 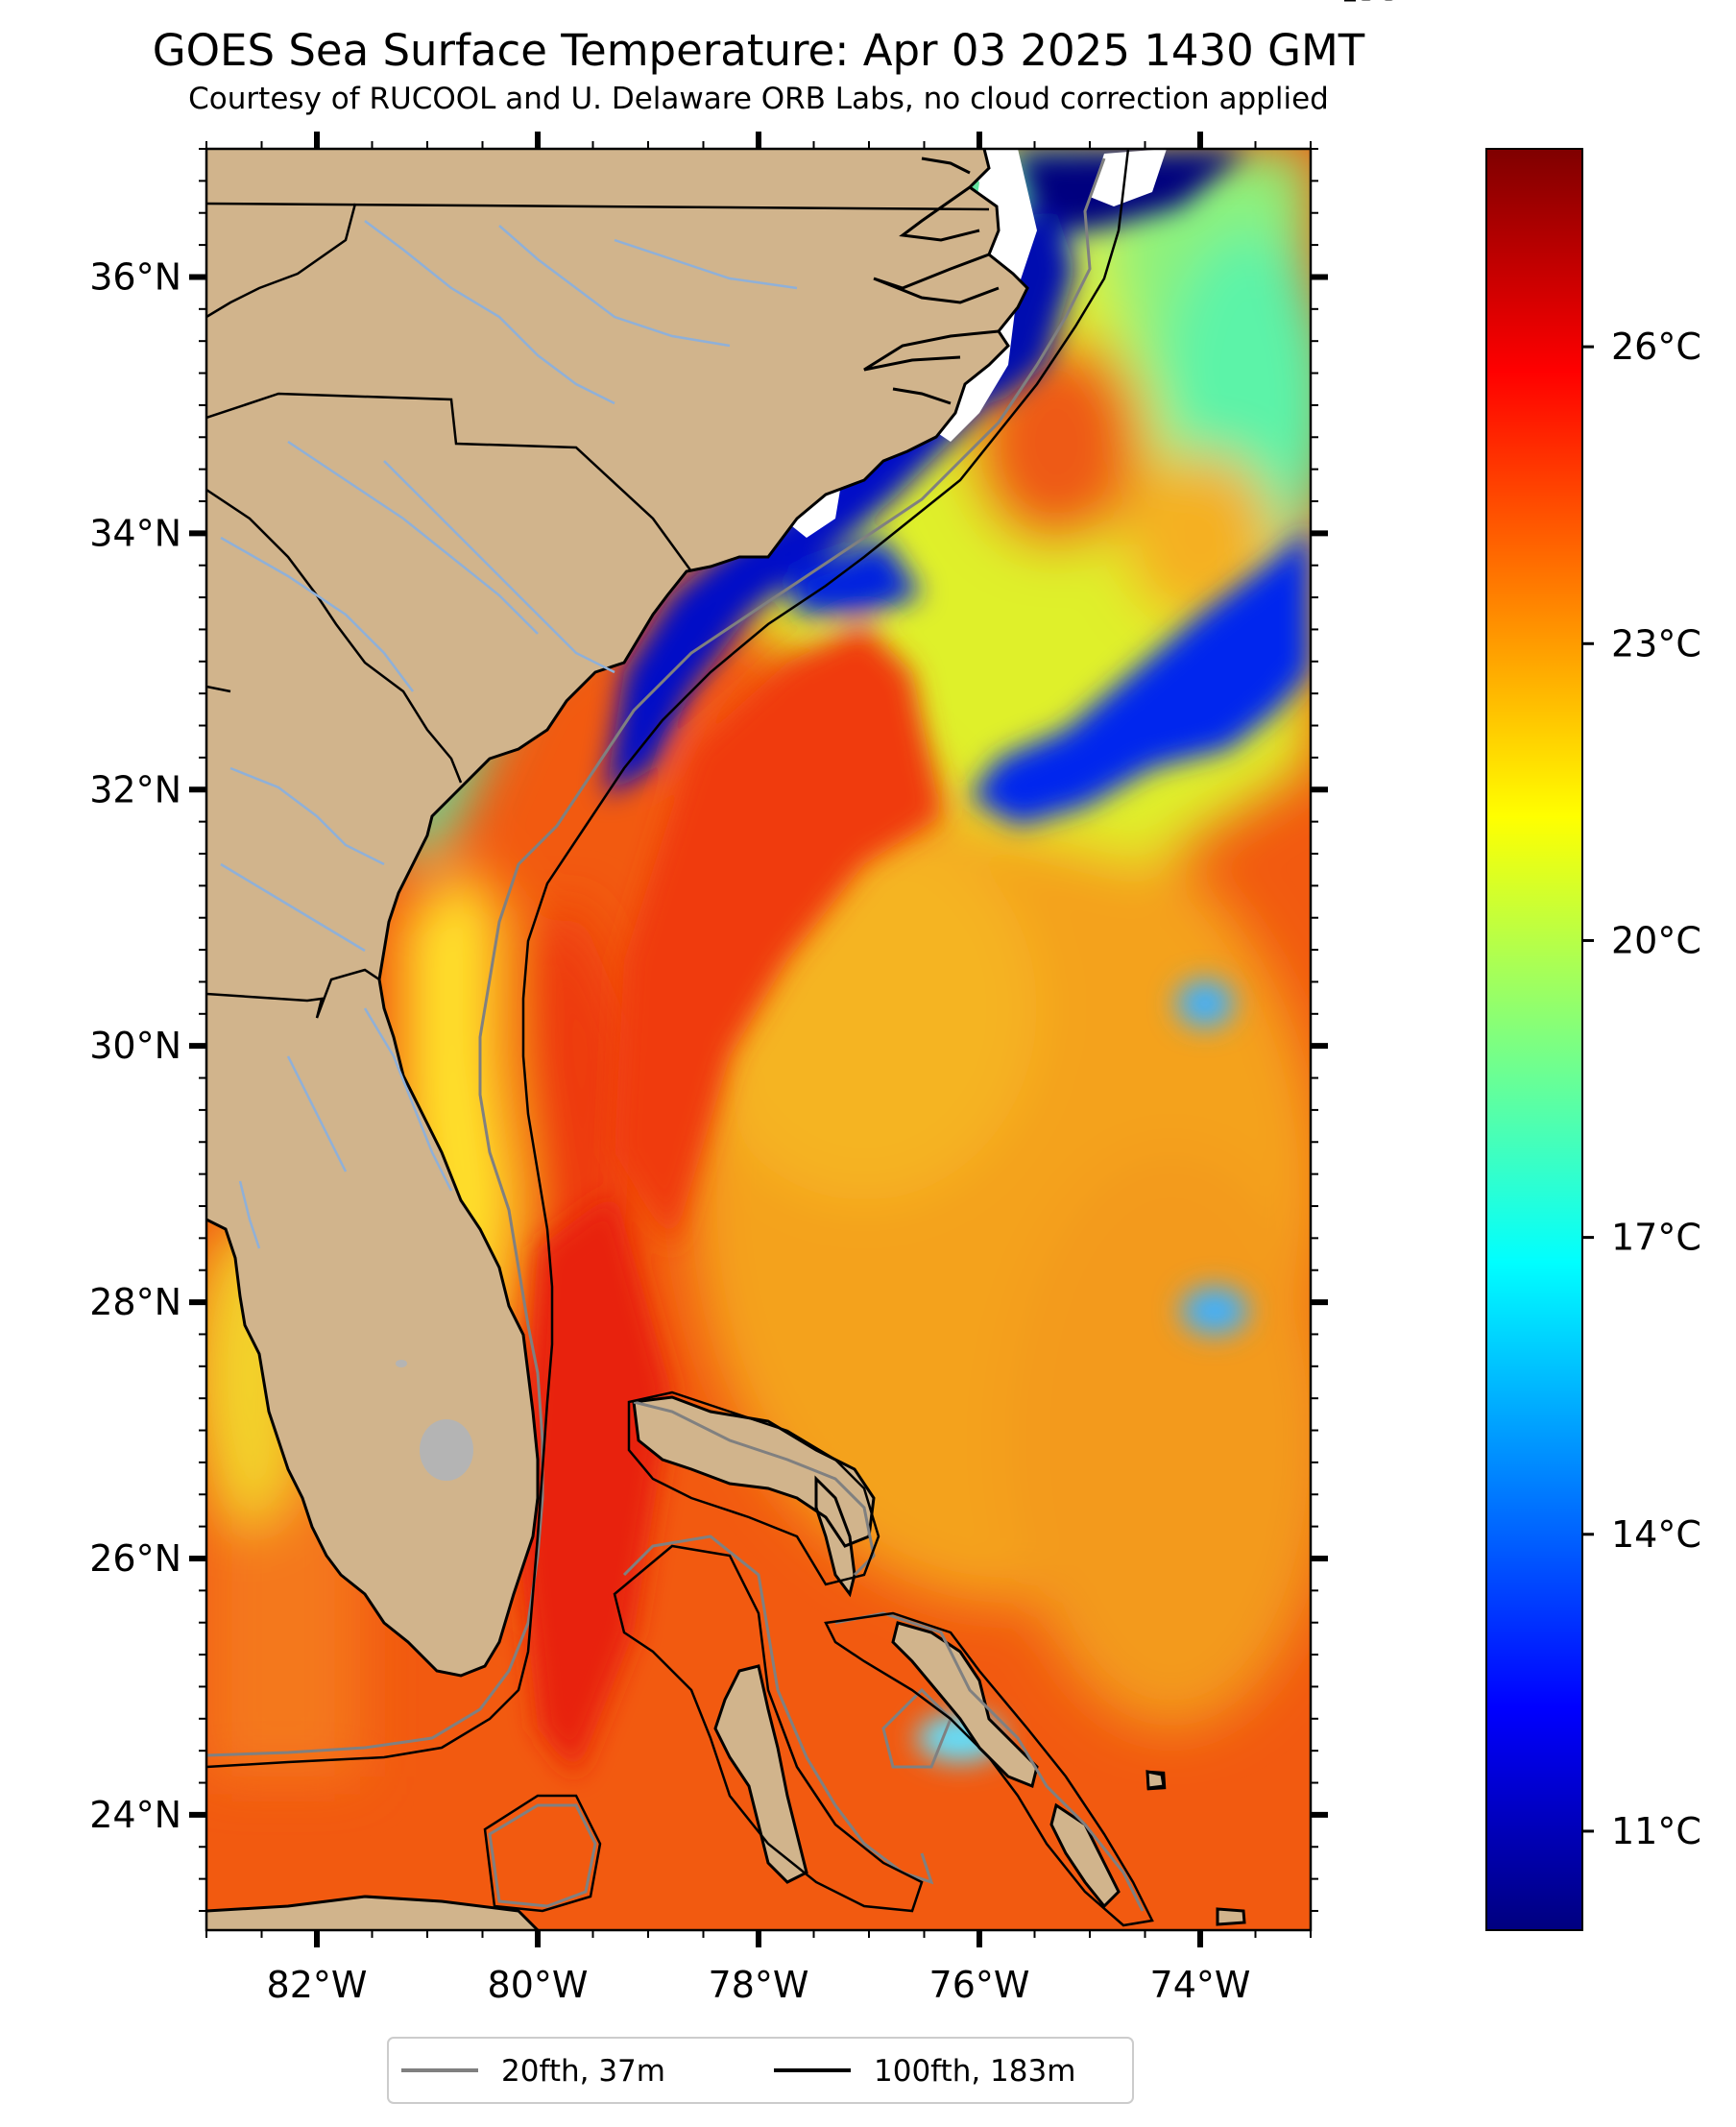 What do you see at coordinates (835, 1536) in the screenshot?
I see `land-abaco` at bounding box center [835, 1536].